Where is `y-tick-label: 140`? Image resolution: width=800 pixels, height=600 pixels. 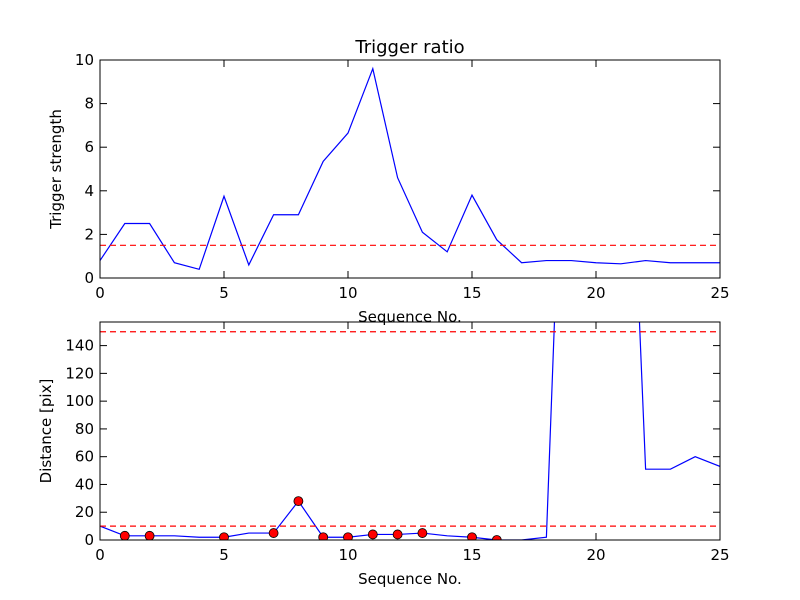
y-tick-label: 140 is located at coordinates (79, 346).